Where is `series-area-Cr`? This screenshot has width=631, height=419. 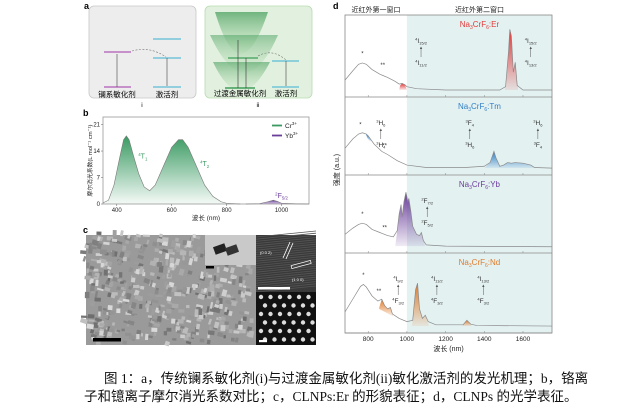
series-area-Cr is located at coordinates (172, 169).